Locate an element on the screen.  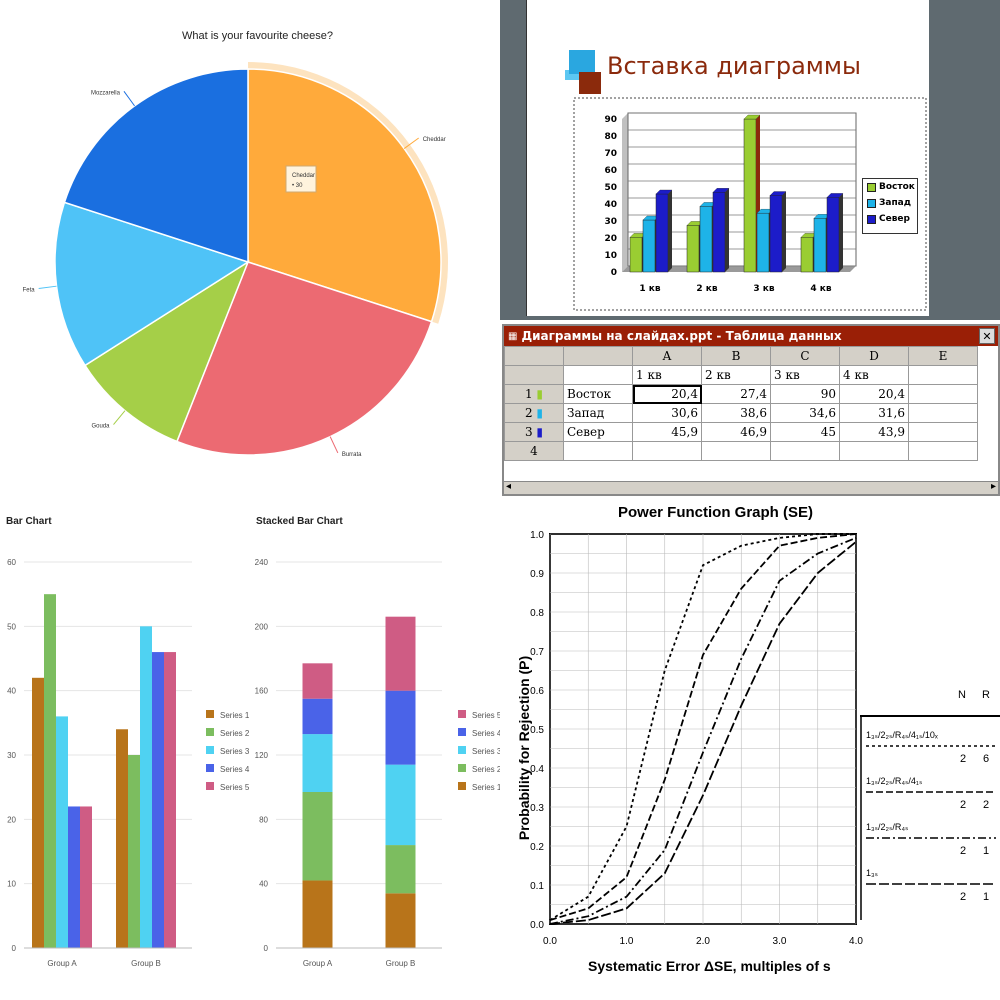
cell: 34,6 is located at coordinates (805, 413).